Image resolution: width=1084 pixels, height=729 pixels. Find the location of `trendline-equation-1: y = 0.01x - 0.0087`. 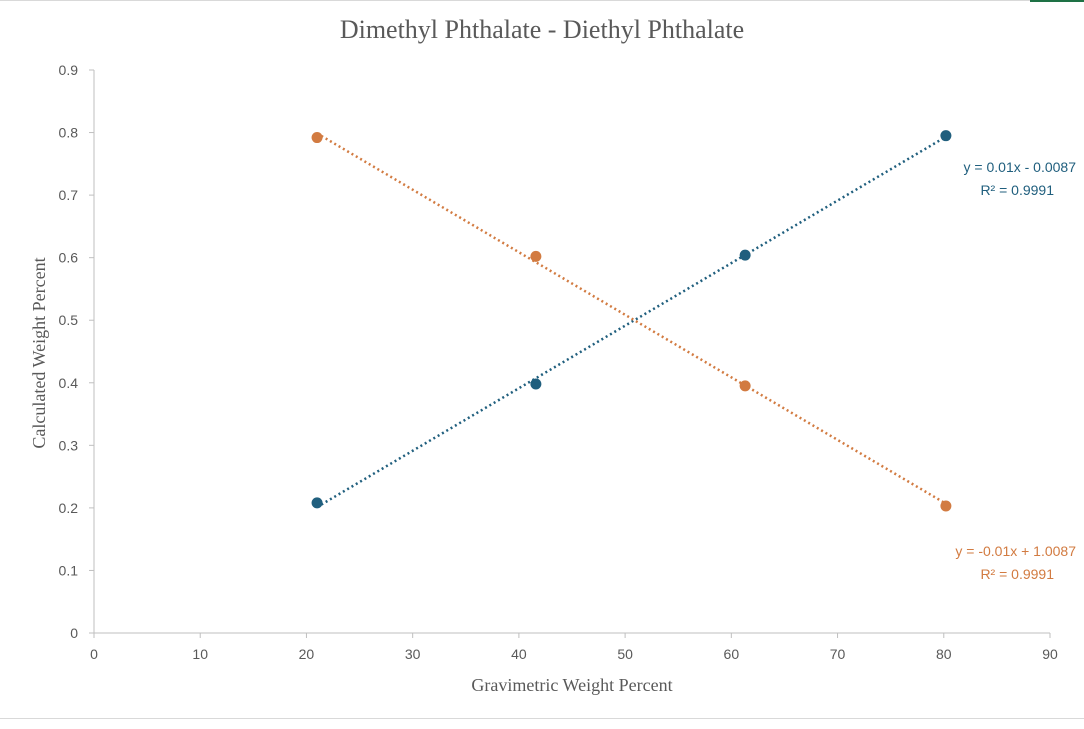

trendline-equation-1: y = 0.01x - 0.0087 is located at coordinates (1020, 167).